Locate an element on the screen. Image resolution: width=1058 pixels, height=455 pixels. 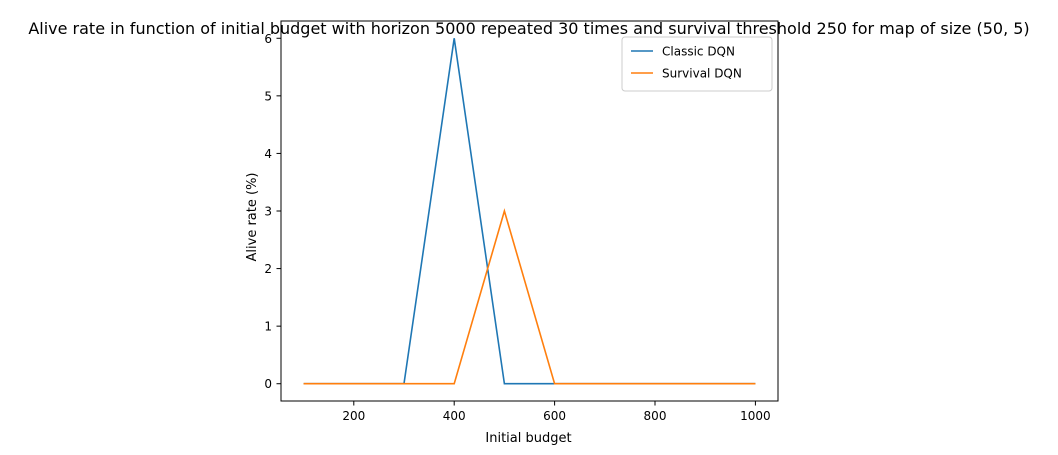
x-tick-label: 200 is located at coordinates (353, 416).